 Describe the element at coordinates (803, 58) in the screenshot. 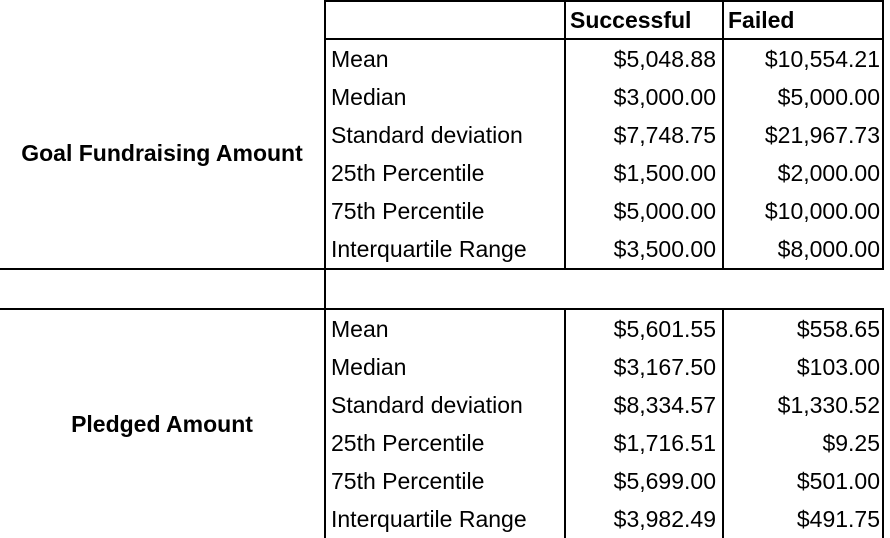

I see `failed-value: $10,554.21` at that location.